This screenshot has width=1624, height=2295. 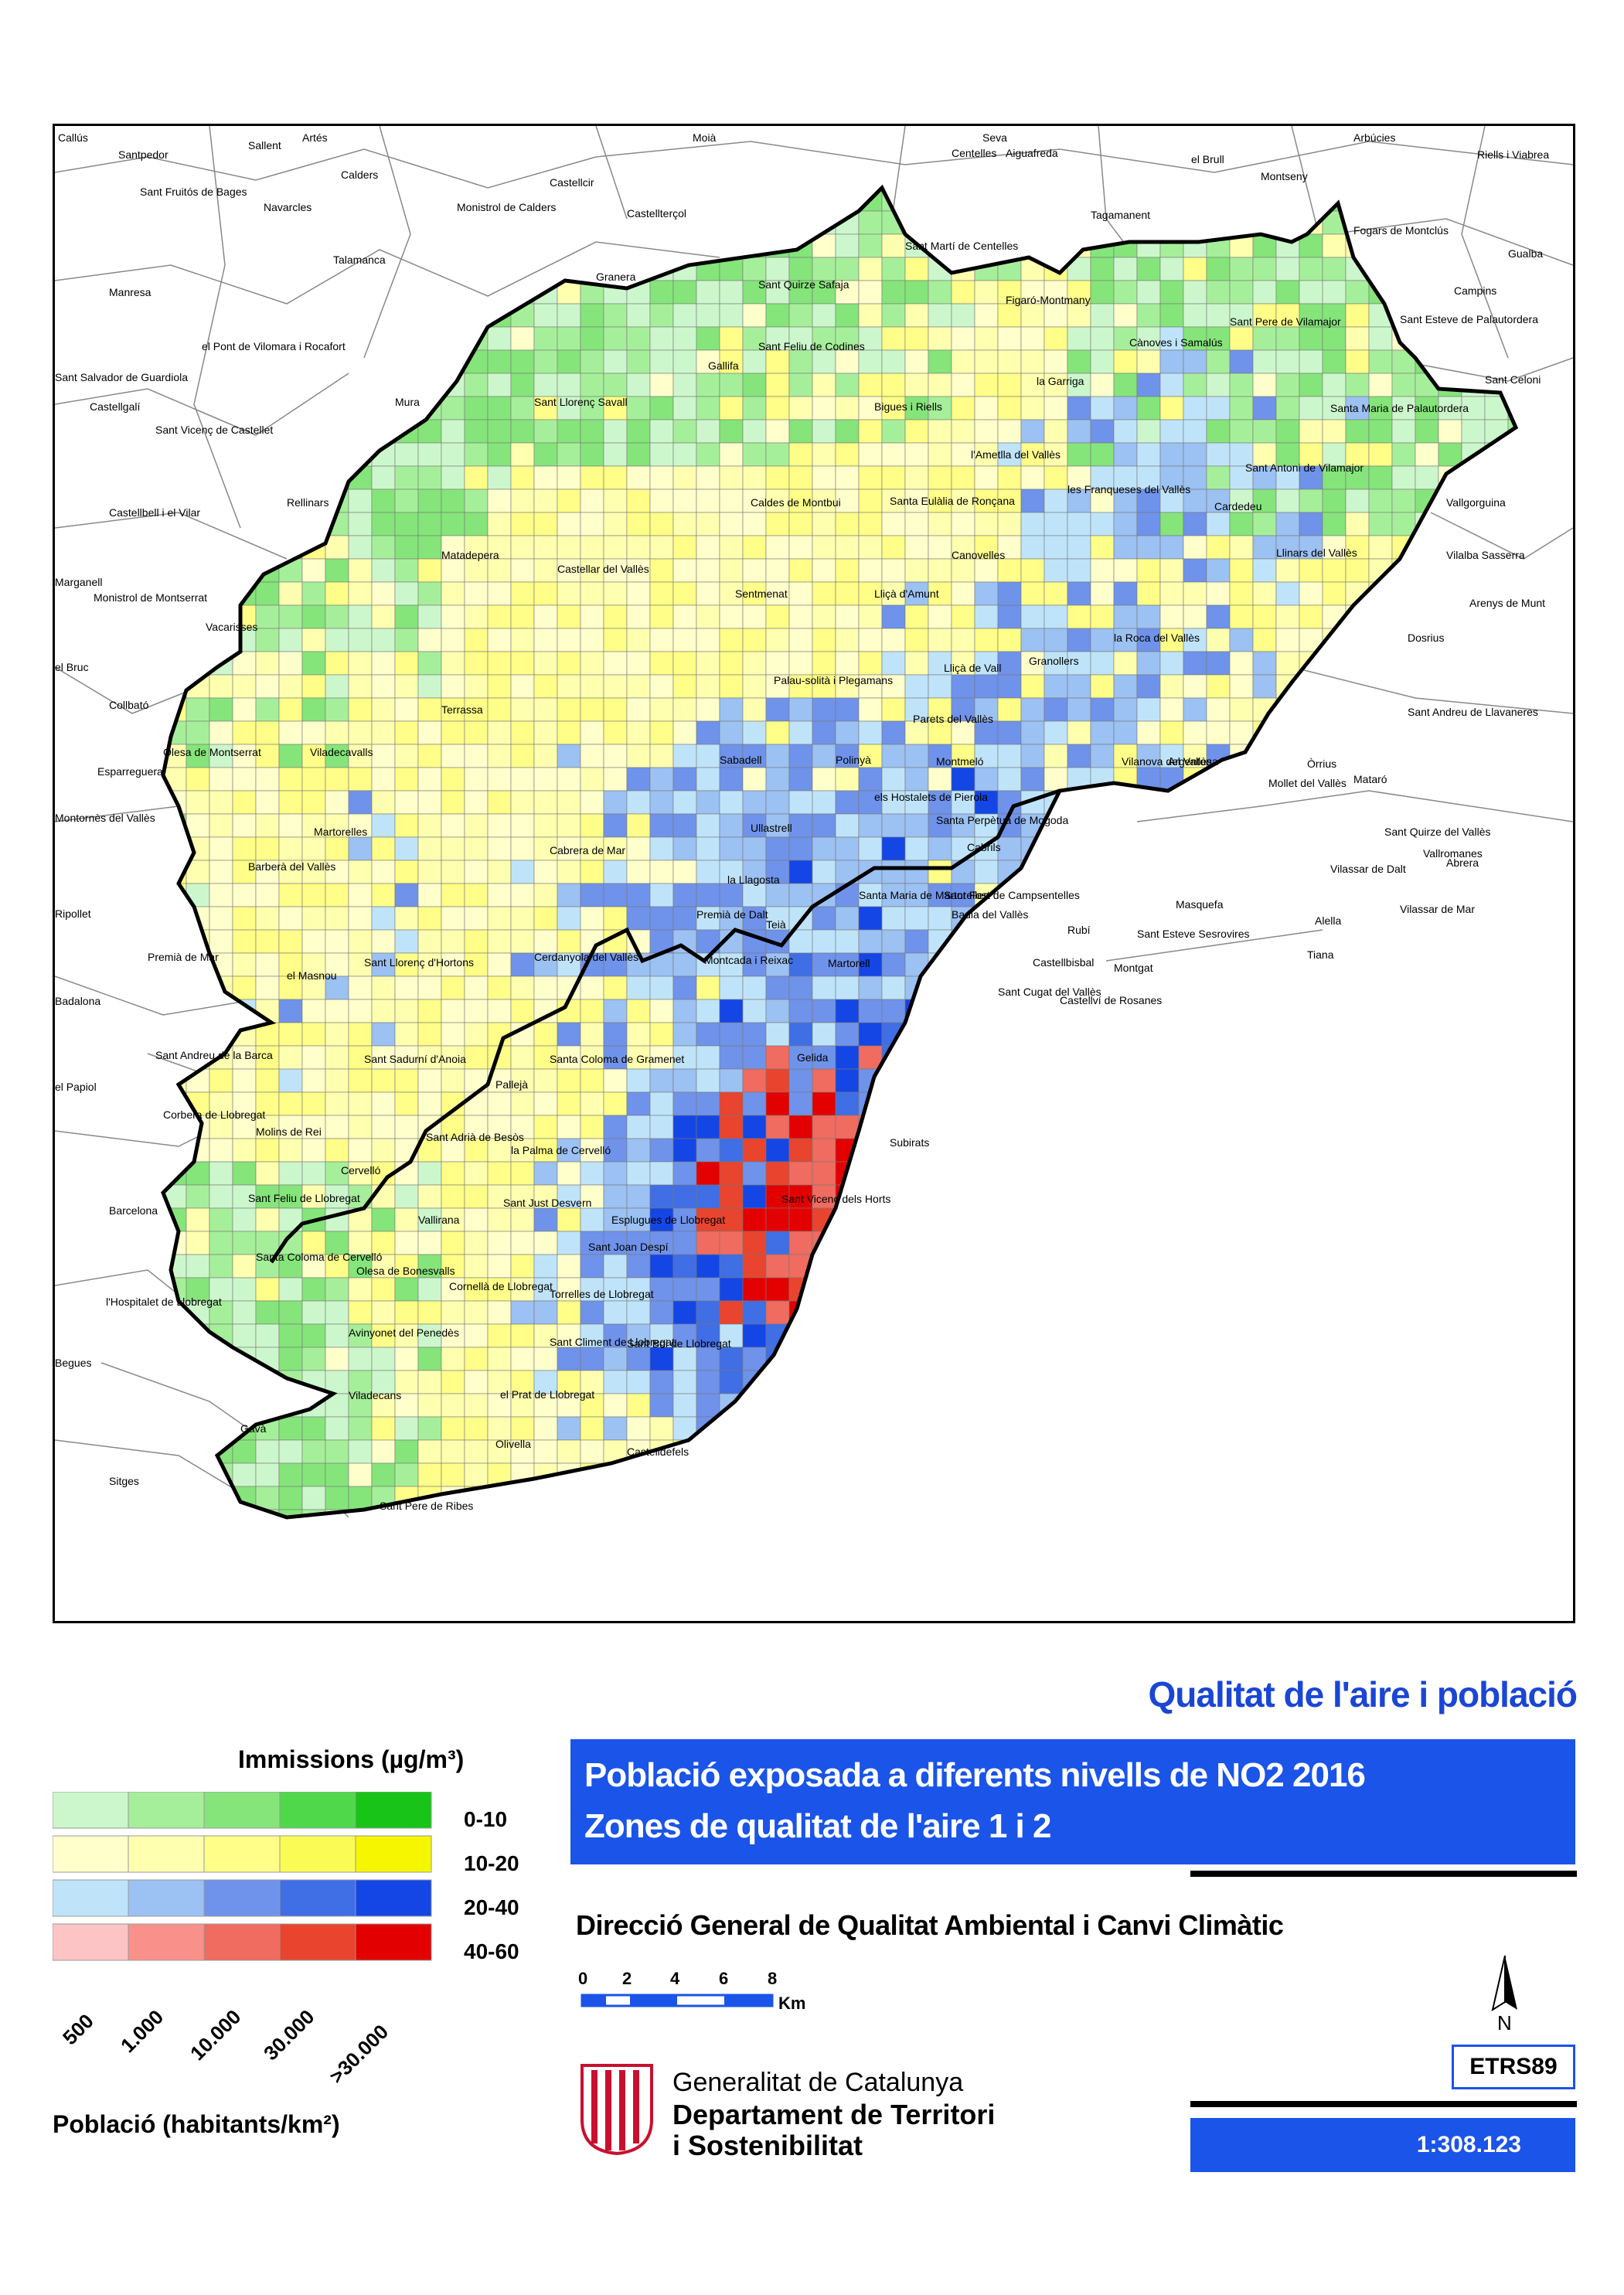 What do you see at coordinates (984, 847) in the screenshot?
I see `place-label: Cabrils` at bounding box center [984, 847].